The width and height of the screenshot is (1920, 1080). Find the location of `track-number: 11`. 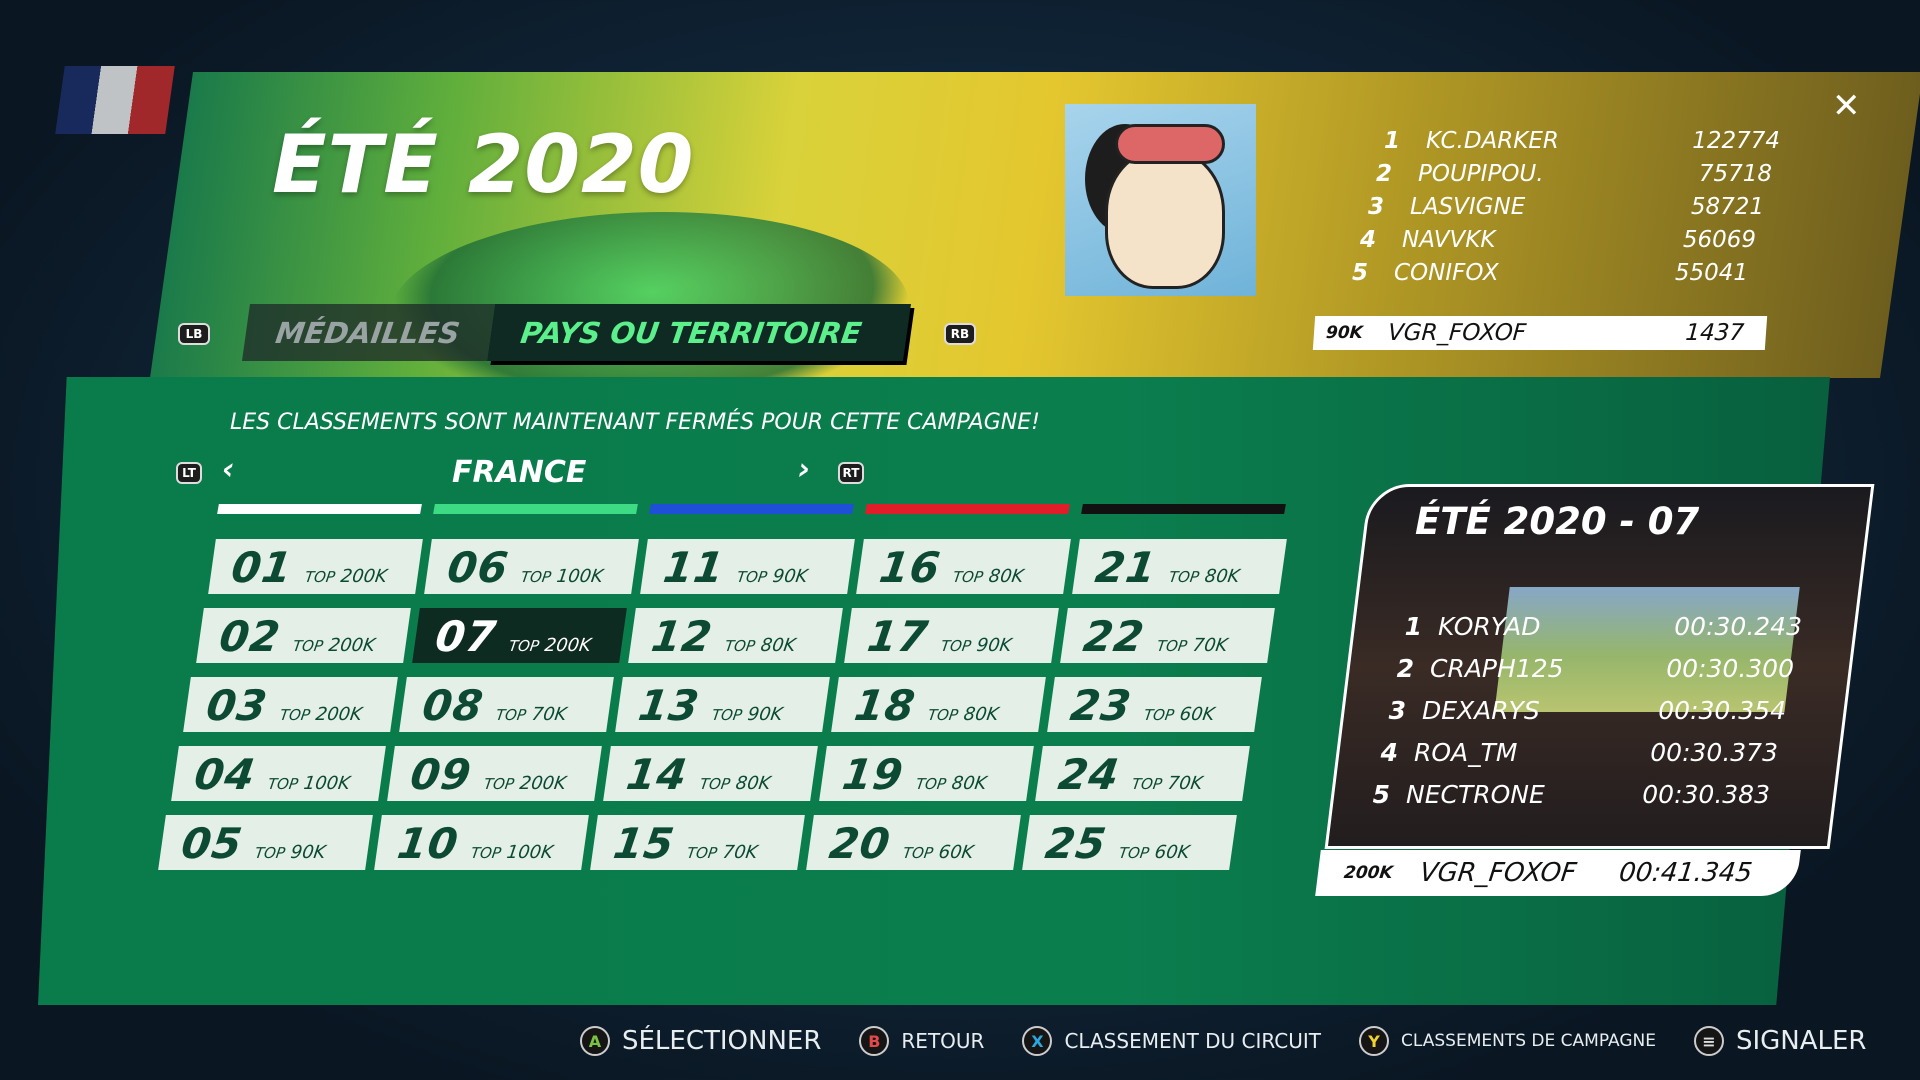

track-number: 11 is located at coordinates (694, 567).